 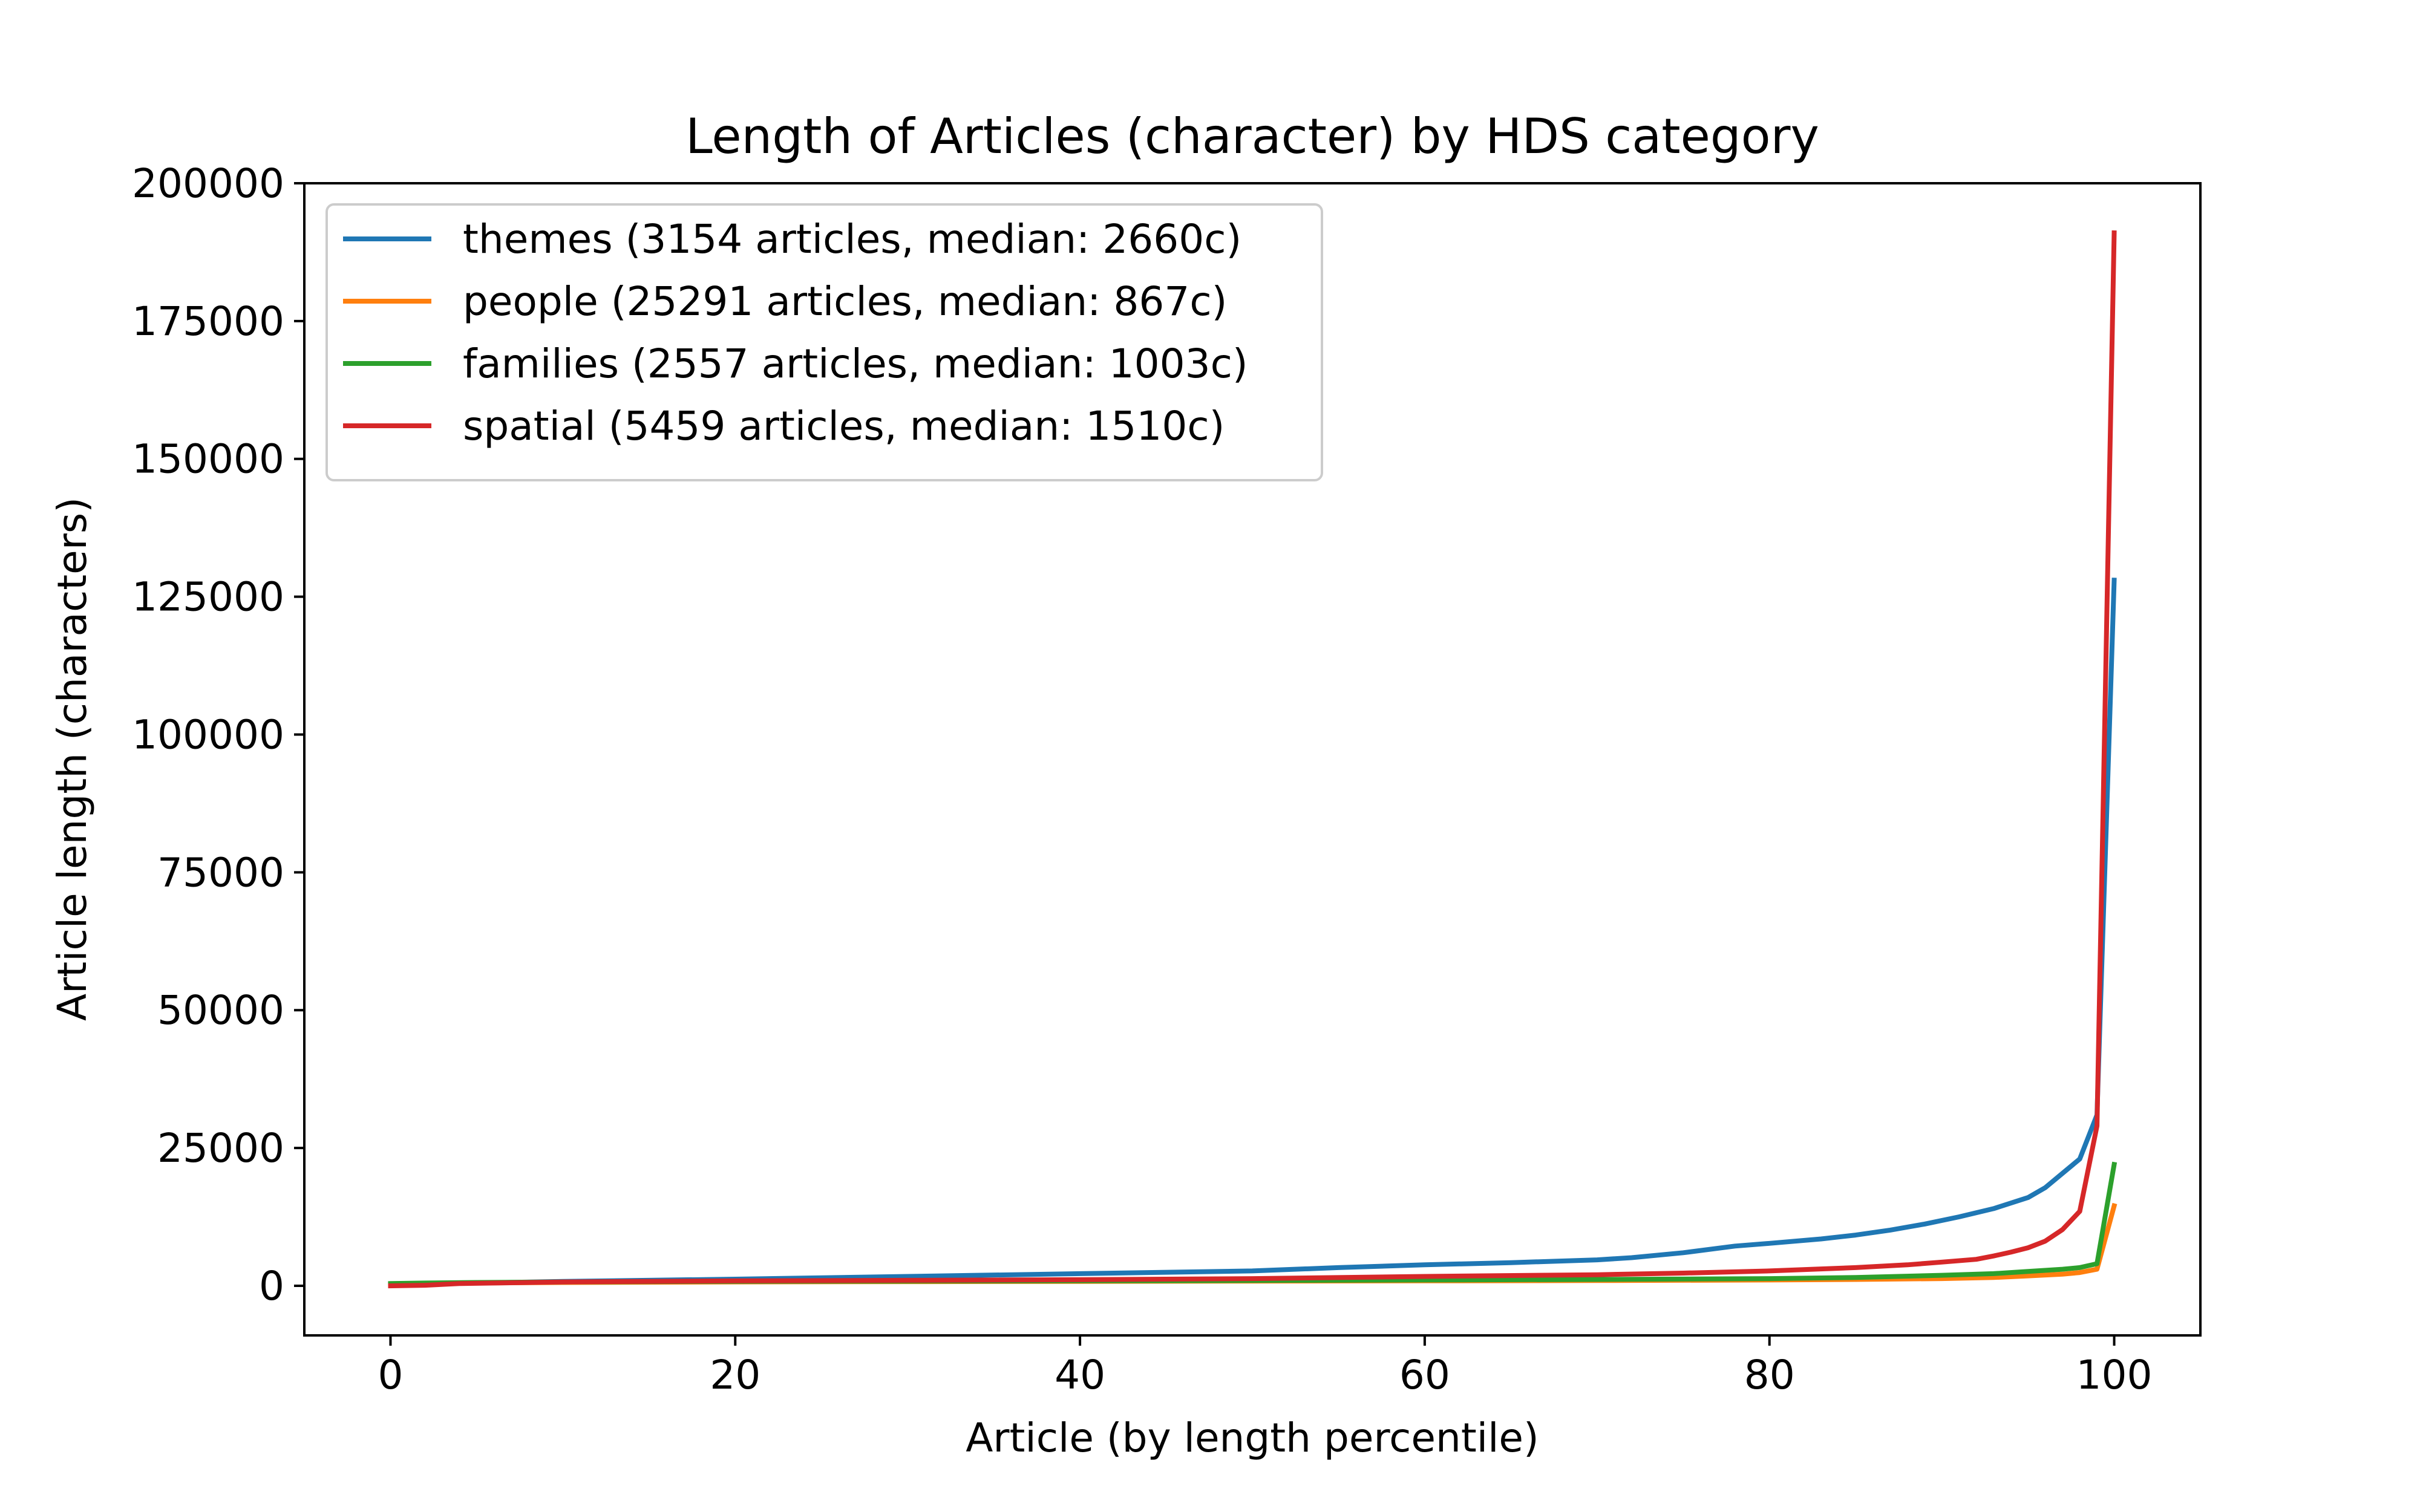 What do you see at coordinates (845, 301) in the screenshot?
I see `legend-label-1: people (25291 articles, median: 867c)` at bounding box center [845, 301].